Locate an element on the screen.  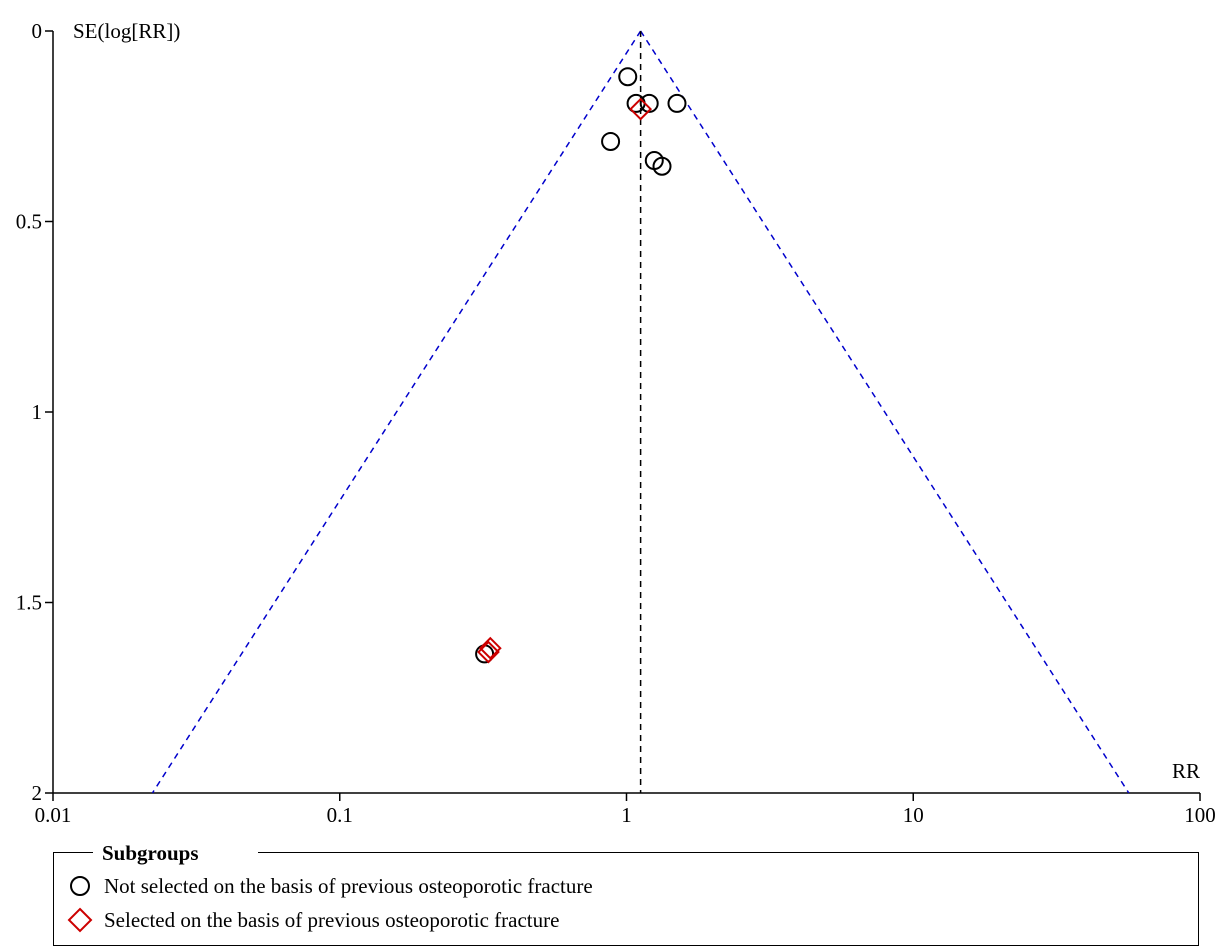
legend-title: Subgroups is located at coordinates (156, 853).